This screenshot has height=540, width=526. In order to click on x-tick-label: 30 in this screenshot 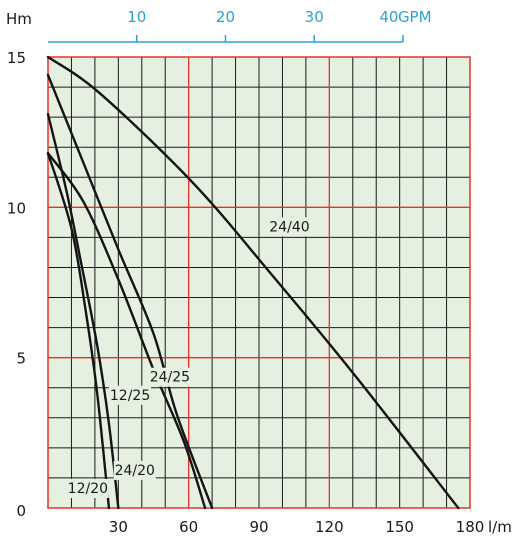, I will do `click(118, 527)`.